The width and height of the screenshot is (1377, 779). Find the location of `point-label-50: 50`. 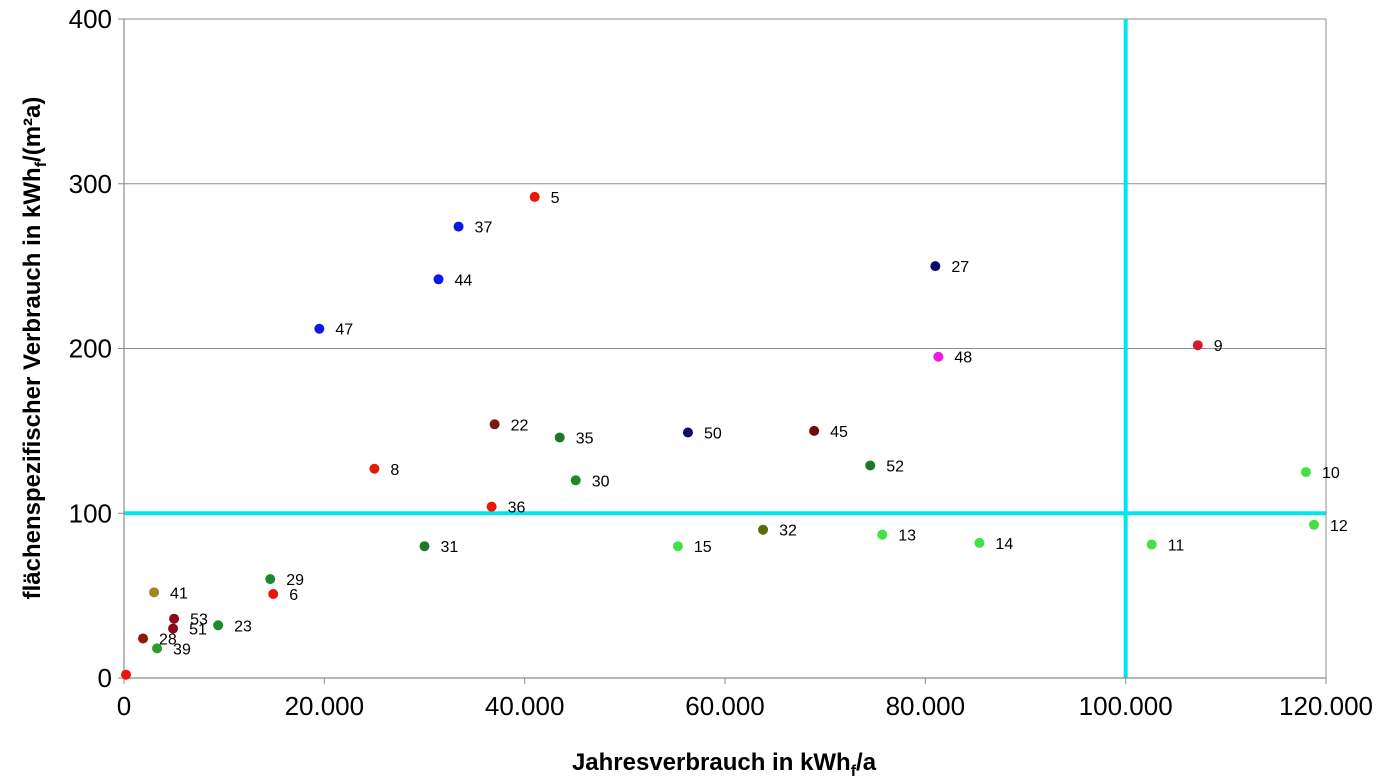

point-label-50: 50 is located at coordinates (713, 434).